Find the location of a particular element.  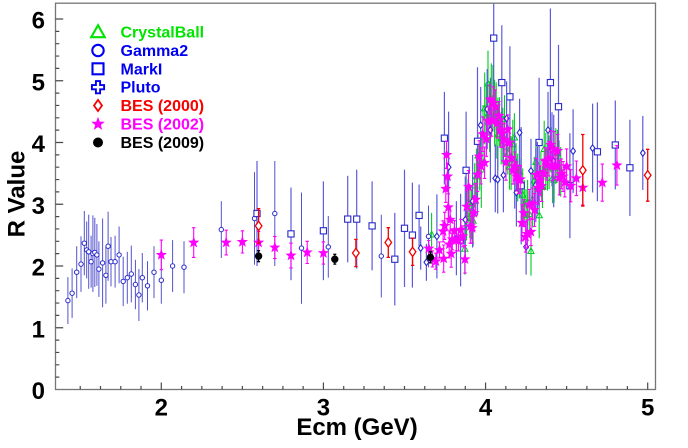

svg-text: Pluto is located at coordinates (141, 88).